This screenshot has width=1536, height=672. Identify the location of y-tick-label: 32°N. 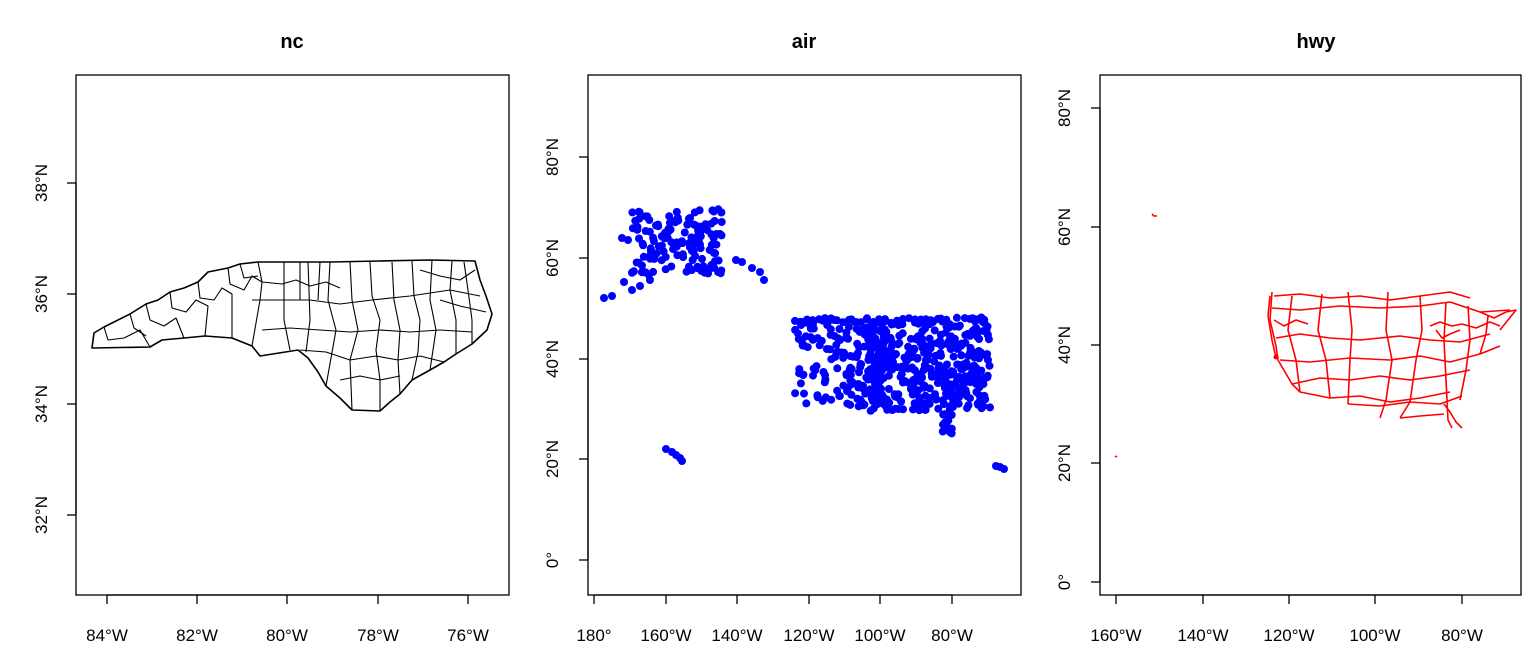
(41, 515).